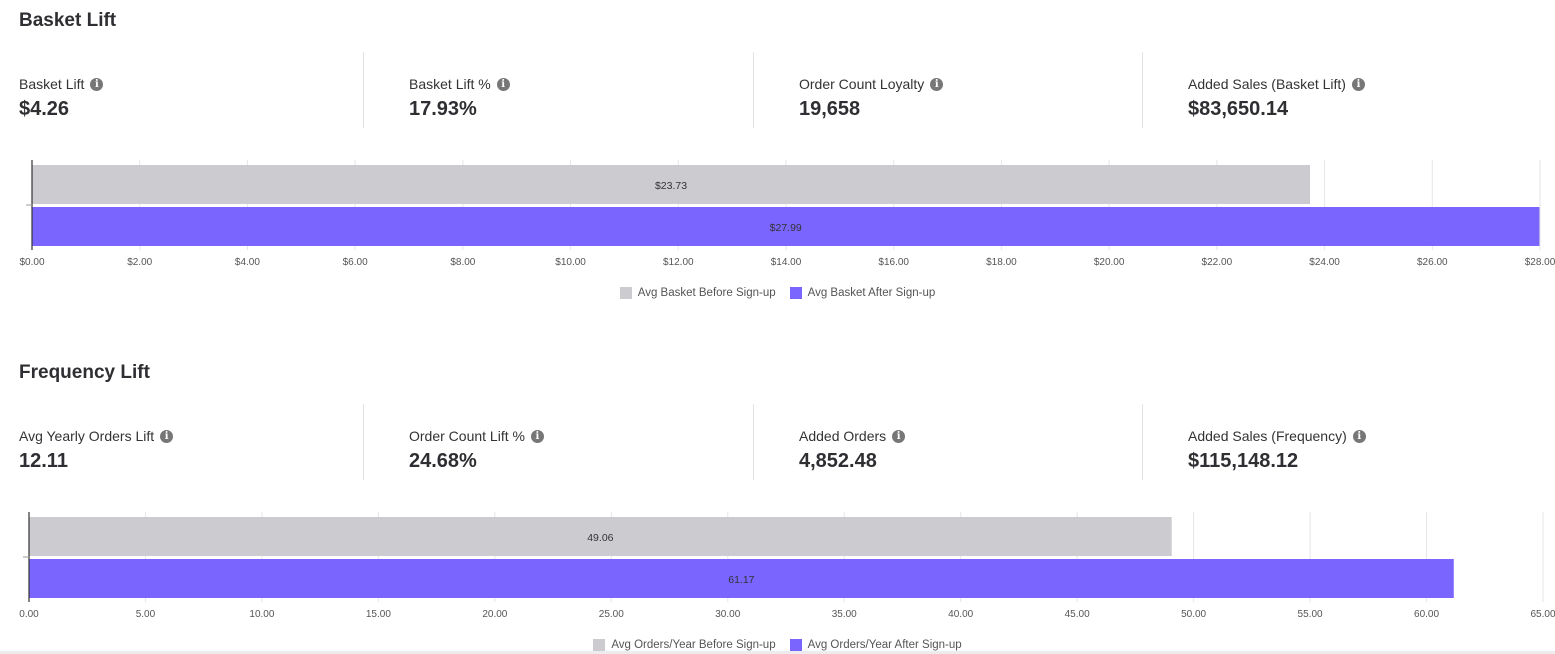 The width and height of the screenshot is (1555, 654). Describe the element at coordinates (579, 436) in the screenshot. I see `stat-label-row: Order Count Lift % i` at that location.